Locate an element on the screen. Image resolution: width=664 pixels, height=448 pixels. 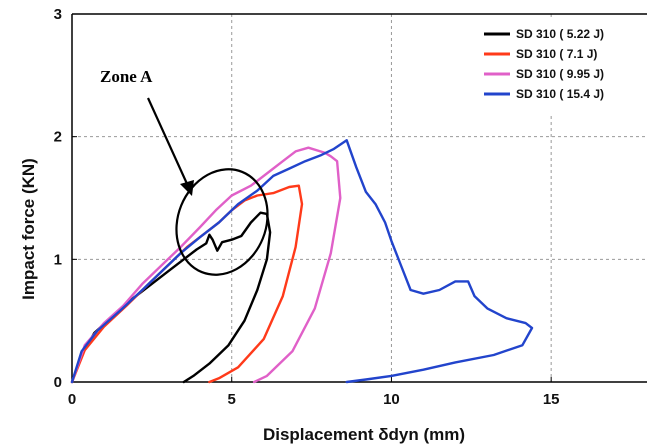
legend-label-3: SD 310 ( 9.95 J) is located at coordinates (560, 74).